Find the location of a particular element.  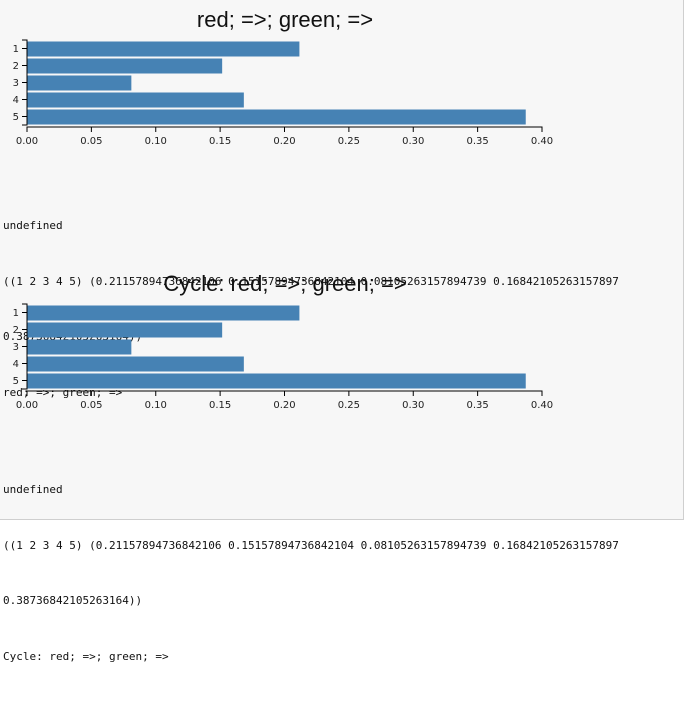

output-line-data-cont: 0.38736842105263164)) is located at coordinates (73, 600).